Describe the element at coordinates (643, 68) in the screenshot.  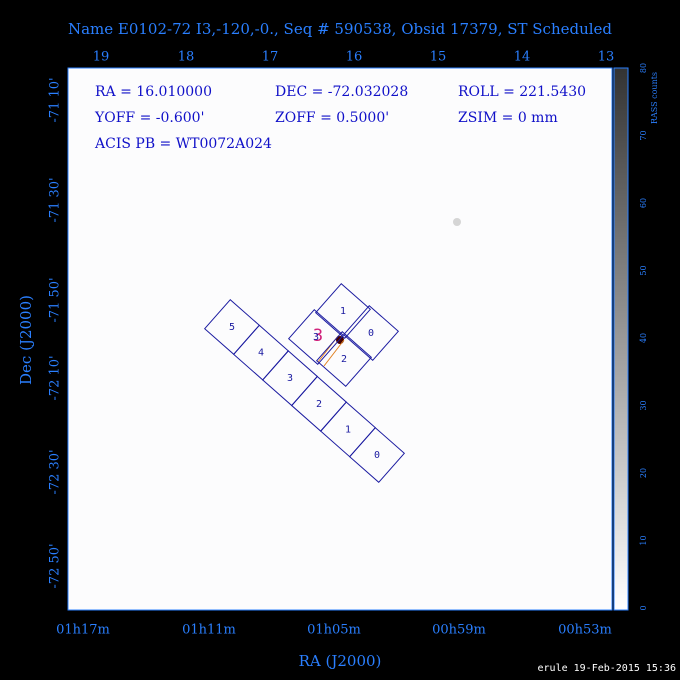
I see `colorbar-tick-label: 80` at that location.